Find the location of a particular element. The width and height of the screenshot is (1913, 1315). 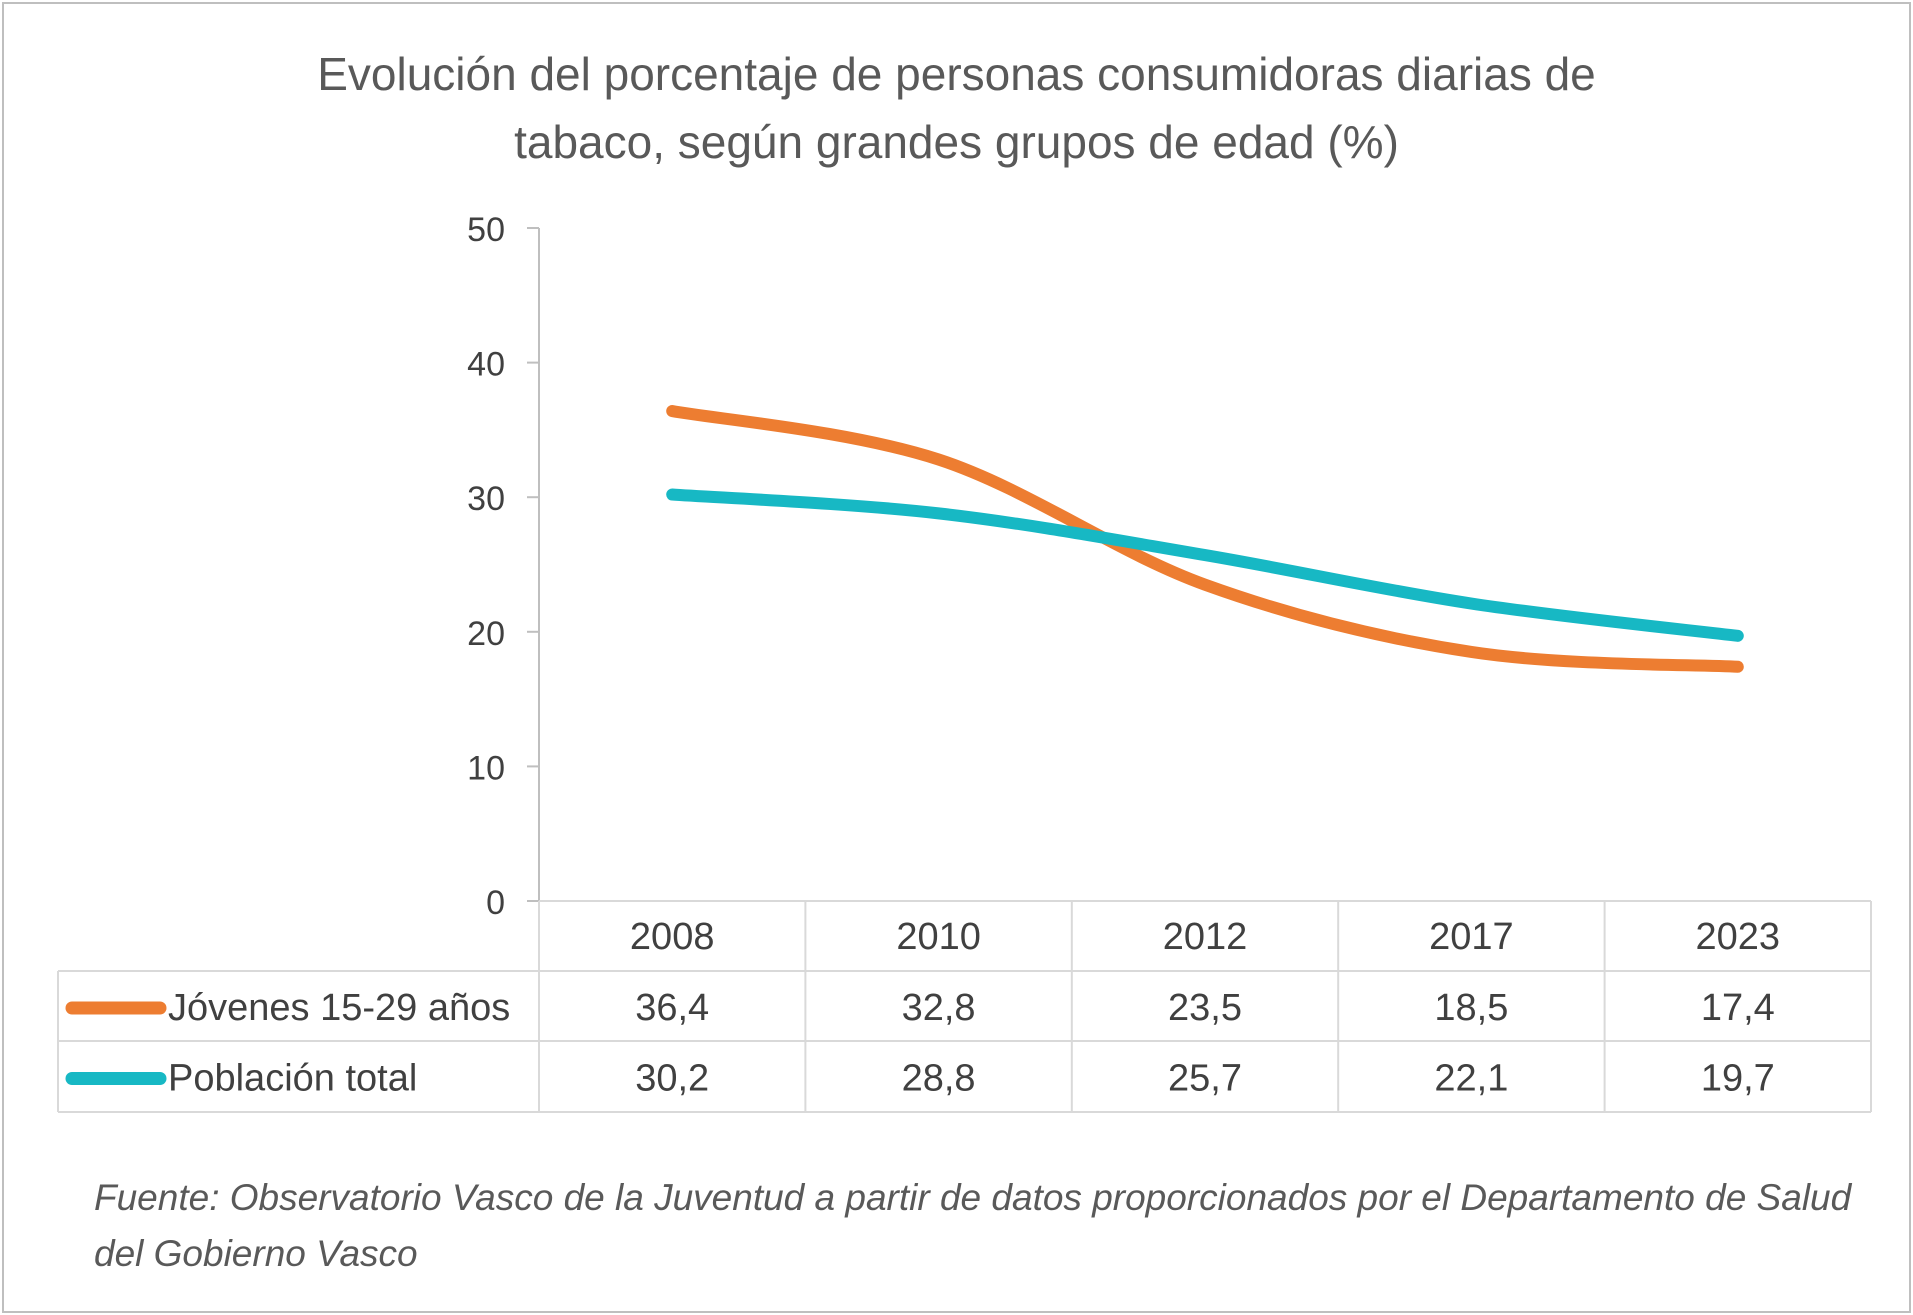

table-value: 25,7 is located at coordinates (1205, 1079).